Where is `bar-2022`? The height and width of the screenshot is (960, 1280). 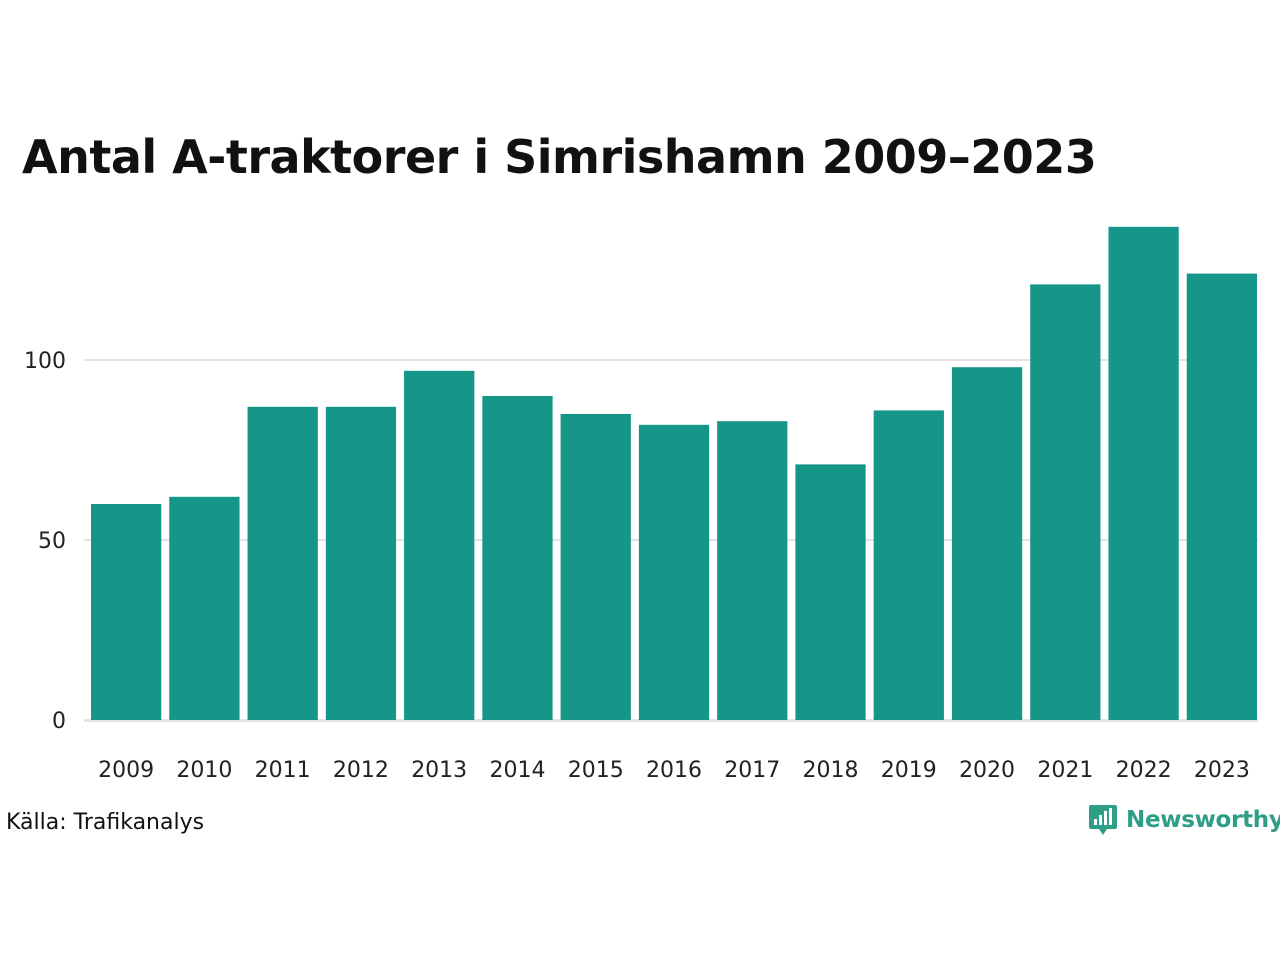
bar-2022 is located at coordinates (1143, 473).